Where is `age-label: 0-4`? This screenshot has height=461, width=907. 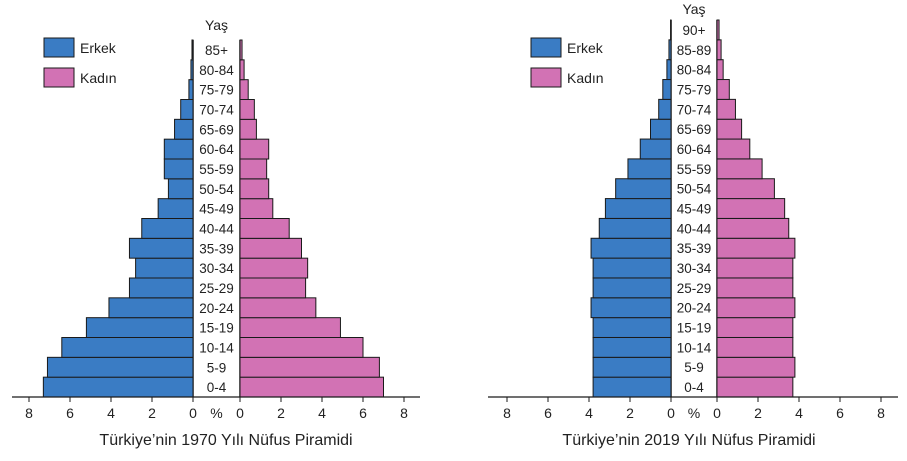 age-label: 0-4 is located at coordinates (217, 387).